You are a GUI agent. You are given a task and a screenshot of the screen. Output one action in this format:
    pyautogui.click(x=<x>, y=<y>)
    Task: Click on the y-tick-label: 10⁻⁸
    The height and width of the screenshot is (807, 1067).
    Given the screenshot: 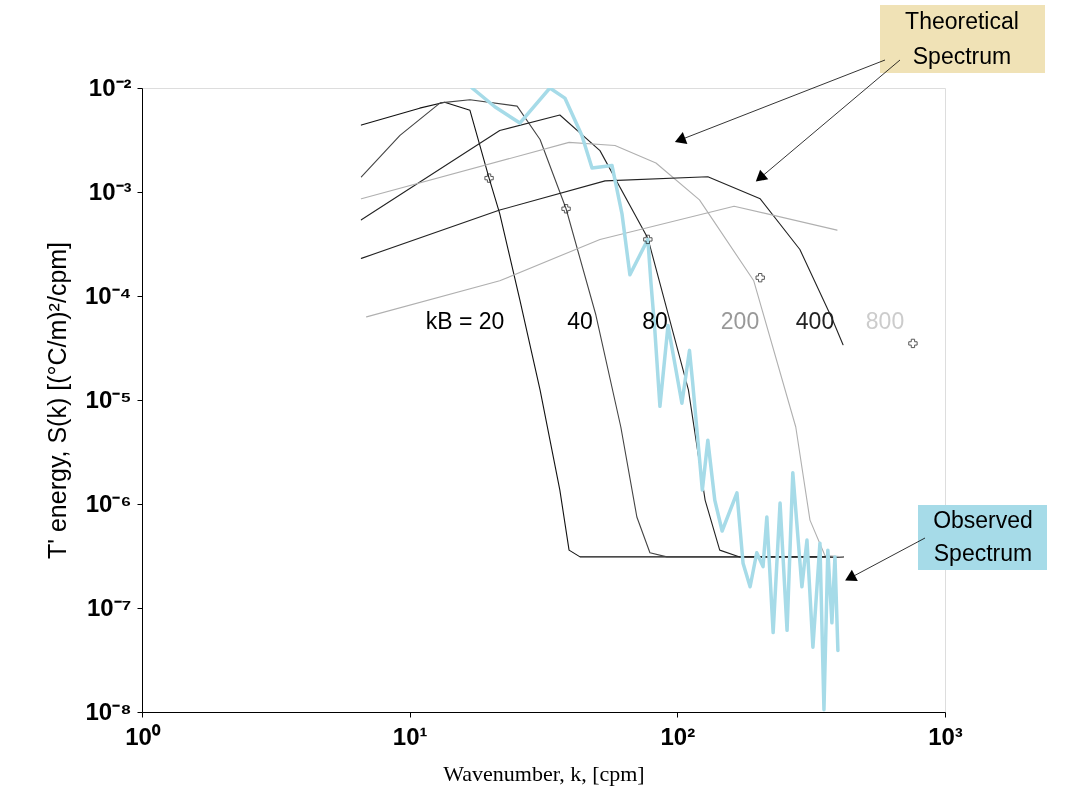 What is the action you would take?
    pyautogui.click(x=108, y=711)
    